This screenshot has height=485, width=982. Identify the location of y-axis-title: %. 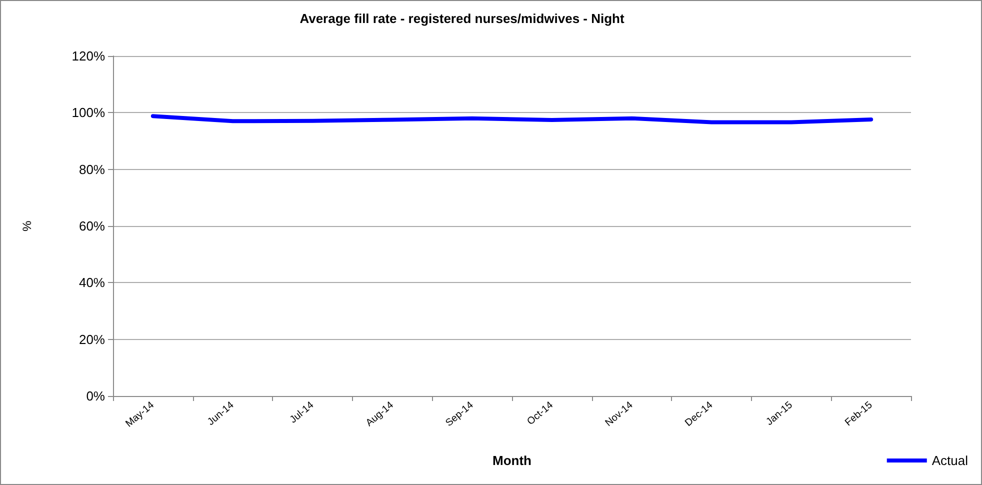
(27, 226).